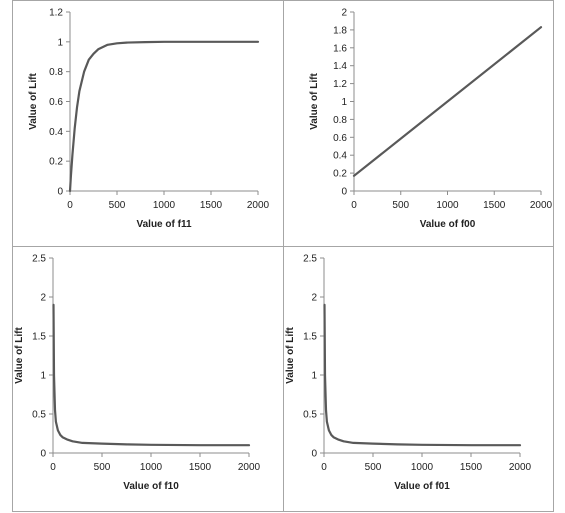 The height and width of the screenshot is (513, 565). I want to click on divider-vertical, so click(283, 256).